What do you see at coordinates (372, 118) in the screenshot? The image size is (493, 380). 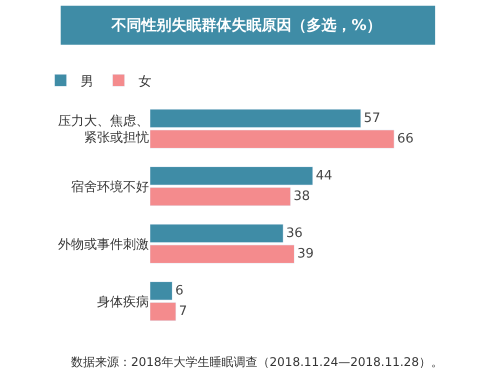 I see `data-label: 57` at bounding box center [372, 118].